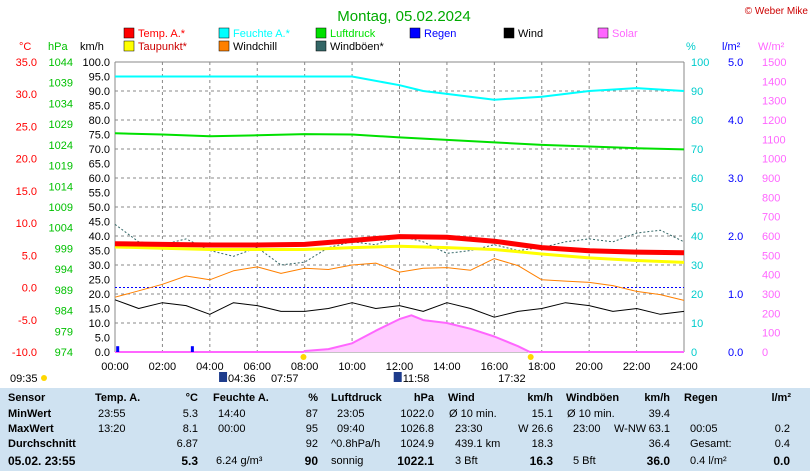  What do you see at coordinates (447, 367) in the screenshot?
I see `x-tick-label: 14:00` at bounding box center [447, 367].